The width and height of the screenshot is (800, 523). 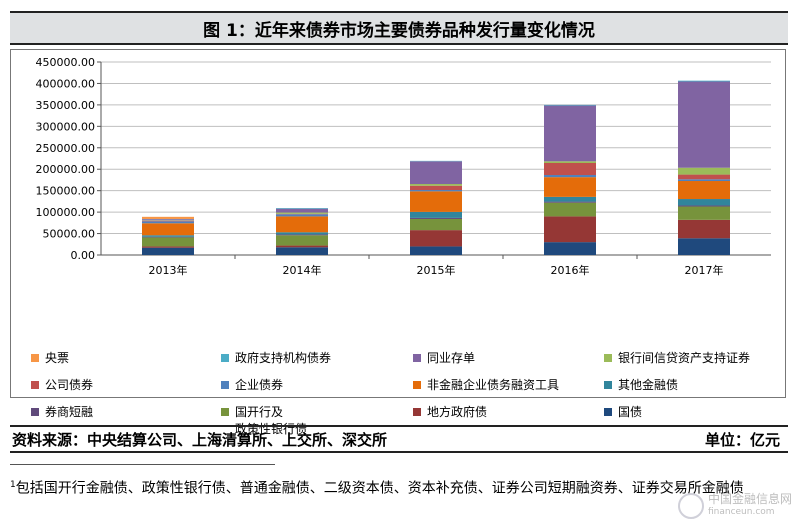 I want to click on legend-label: 券商短融, so click(x=69, y=412).